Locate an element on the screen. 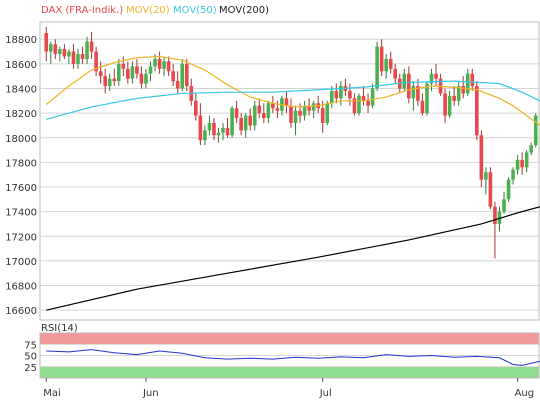 The height and width of the screenshot is (400, 540). x-tick-label: Jul is located at coordinates (325, 393).